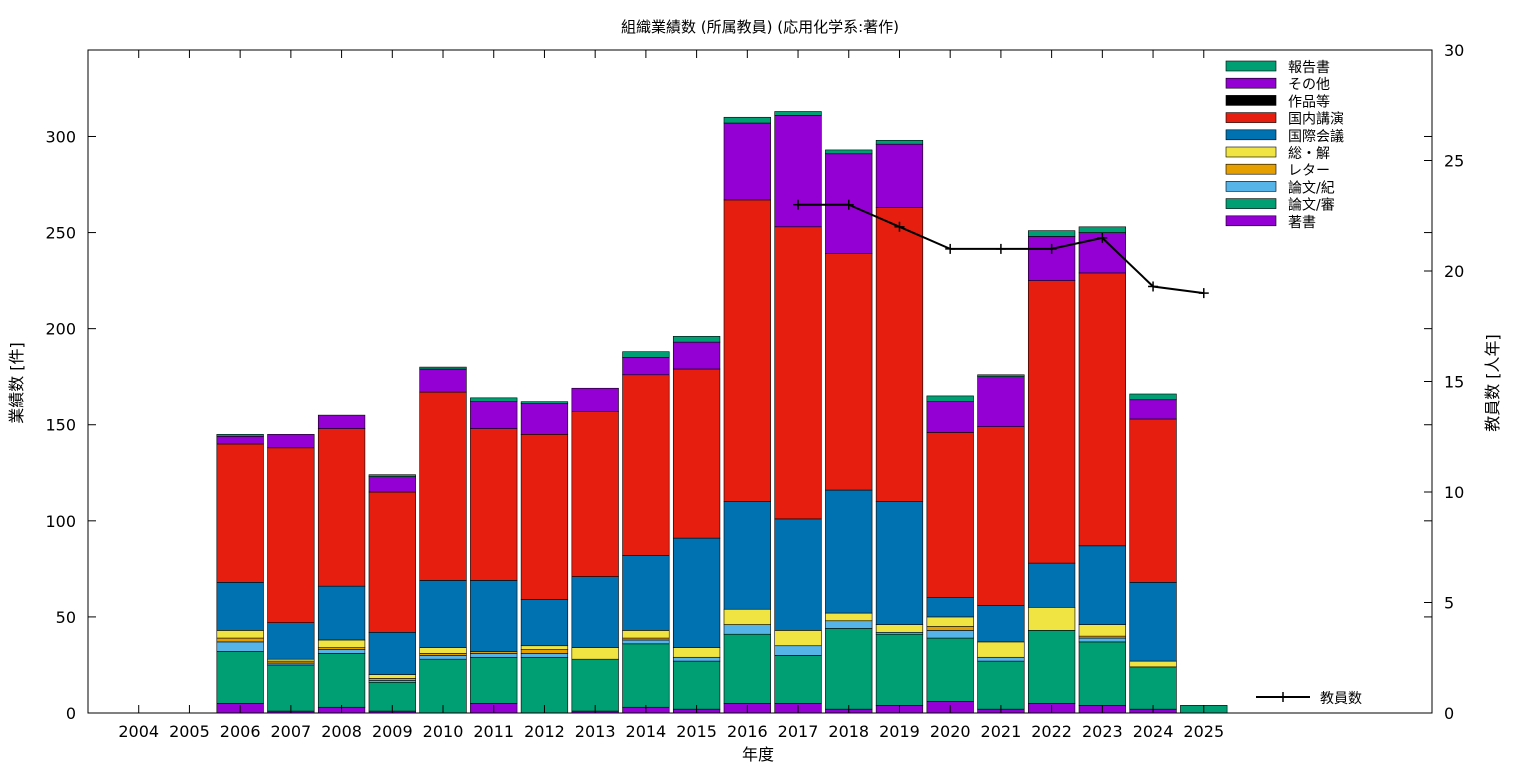 This screenshot has height=768, width=1536. Describe the element at coordinates (696, 731) in the screenshot. I see `x-tick-label: 2015` at that location.